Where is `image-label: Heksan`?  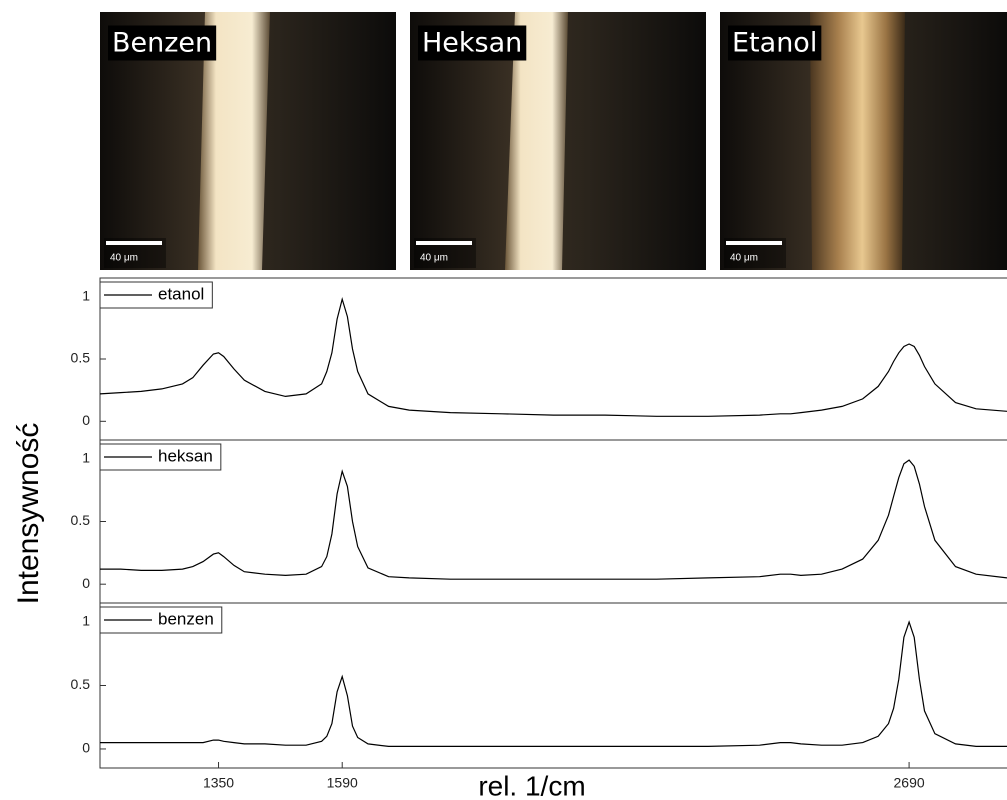 image-label: Heksan is located at coordinates (472, 43).